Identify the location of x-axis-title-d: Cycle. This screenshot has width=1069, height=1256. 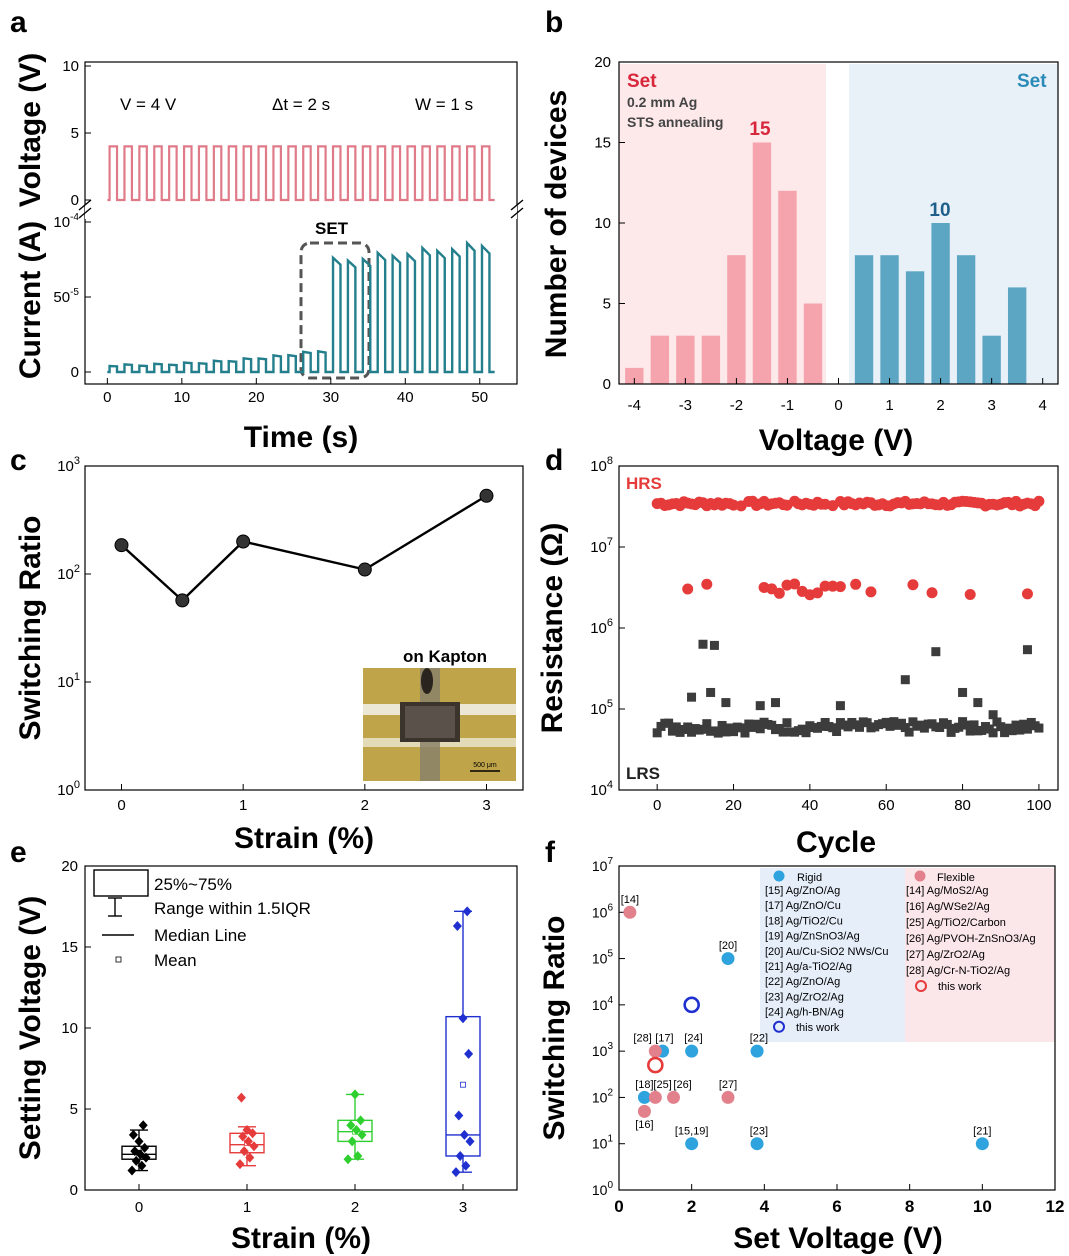
(836, 842).